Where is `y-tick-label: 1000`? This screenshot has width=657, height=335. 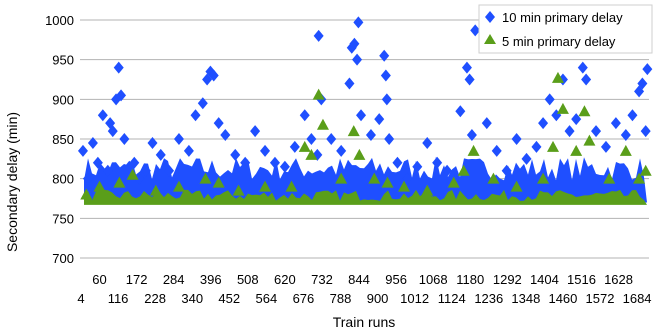 y-tick-label: 1000 is located at coordinates (59, 20).